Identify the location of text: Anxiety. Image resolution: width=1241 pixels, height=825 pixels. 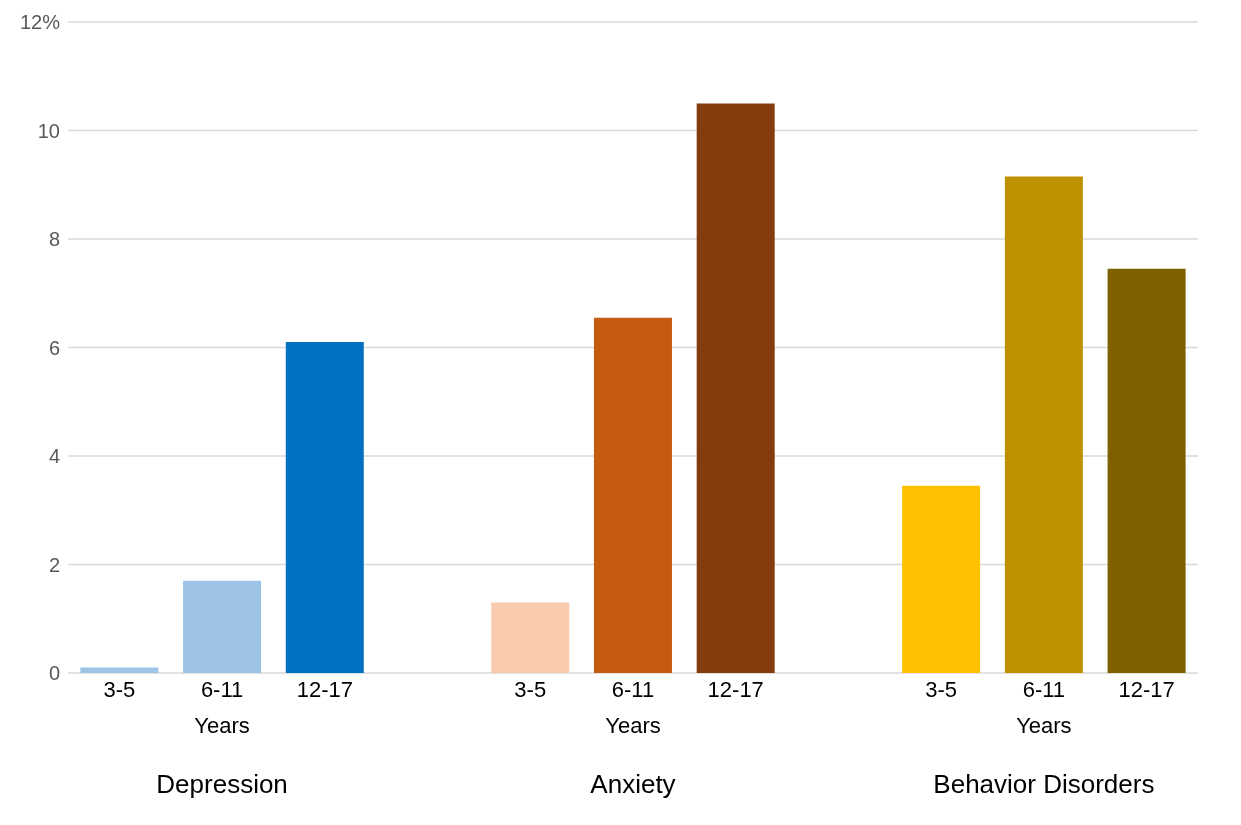
(633, 784).